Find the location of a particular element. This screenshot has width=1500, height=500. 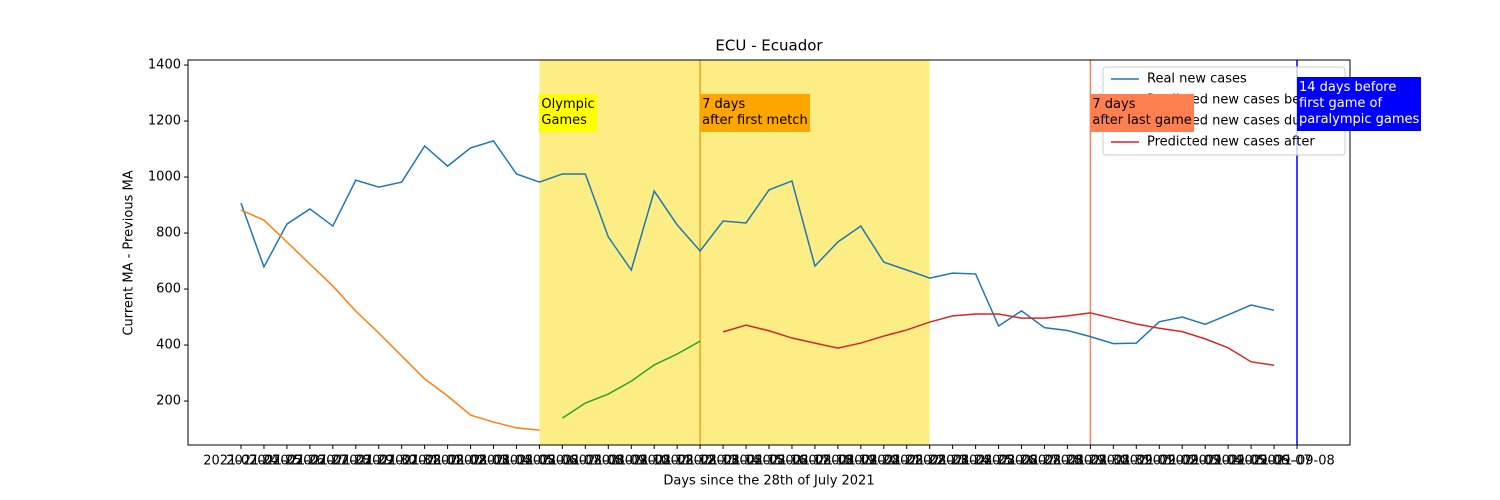

y-tick-label: 400 is located at coordinates (168, 345).